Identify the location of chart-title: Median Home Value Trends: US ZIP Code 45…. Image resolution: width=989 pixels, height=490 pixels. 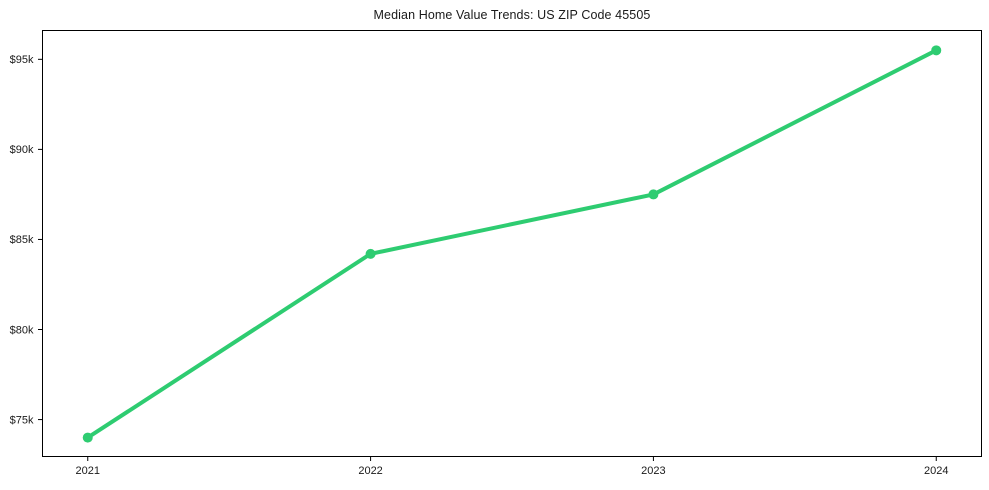
(512, 15).